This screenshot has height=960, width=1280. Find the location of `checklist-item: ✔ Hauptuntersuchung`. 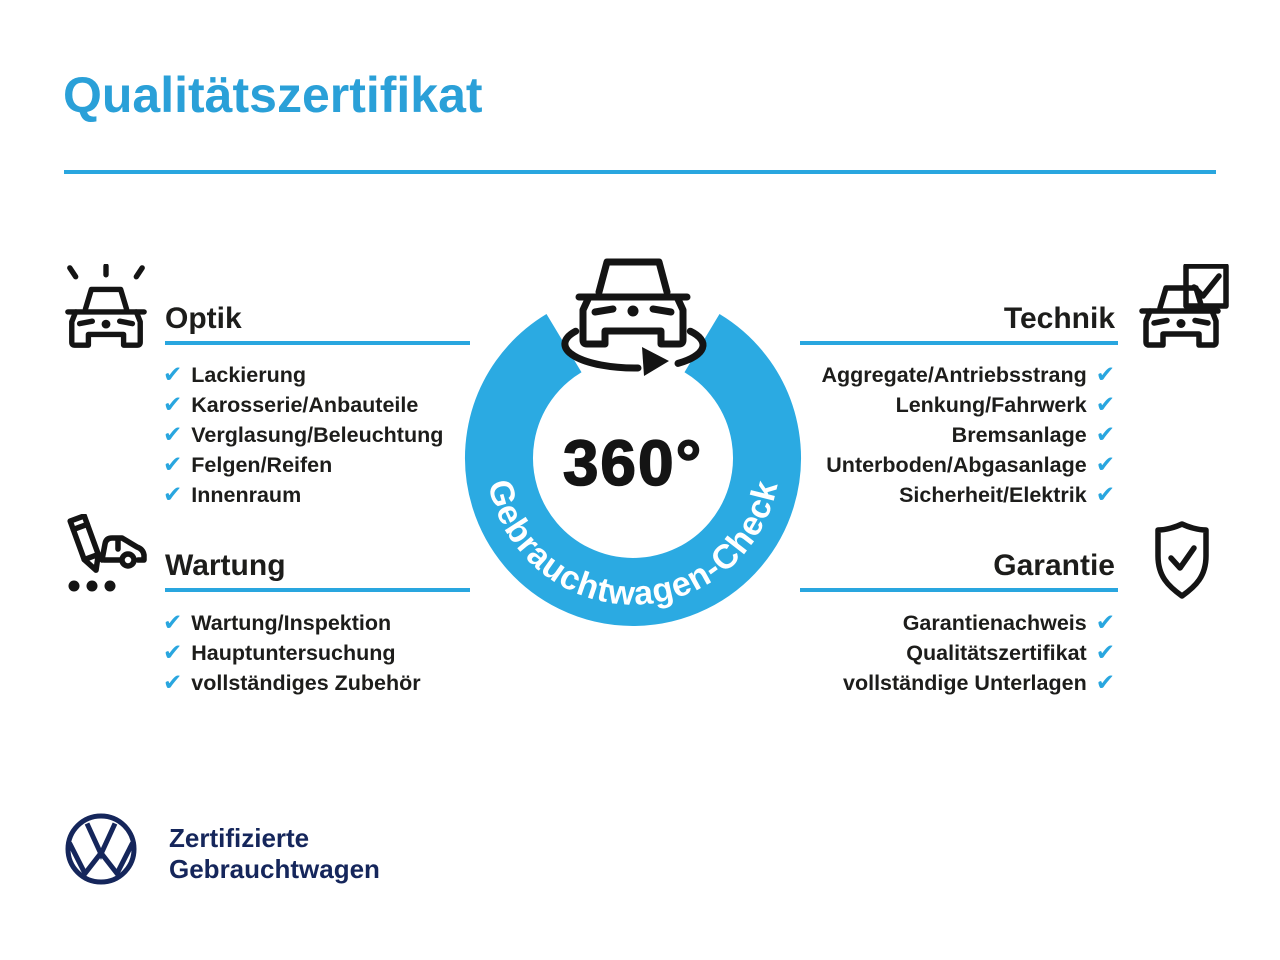

checklist-item: ✔ Hauptuntersuchung is located at coordinates (292, 653).